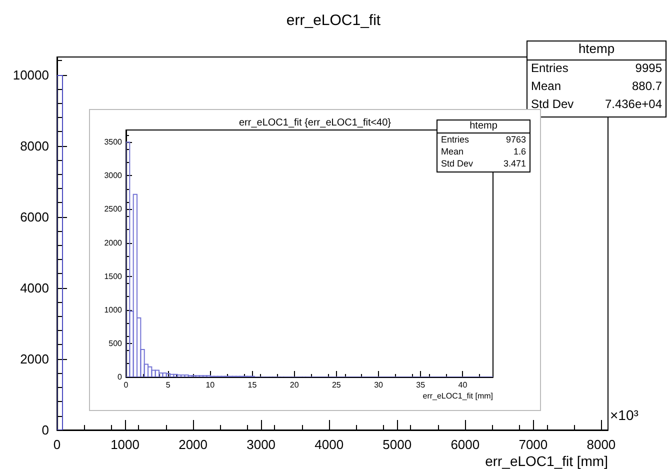 The height and width of the screenshot is (469, 667). What do you see at coordinates (514, 163) in the screenshot?
I see `annotation: 3.471` at bounding box center [514, 163].